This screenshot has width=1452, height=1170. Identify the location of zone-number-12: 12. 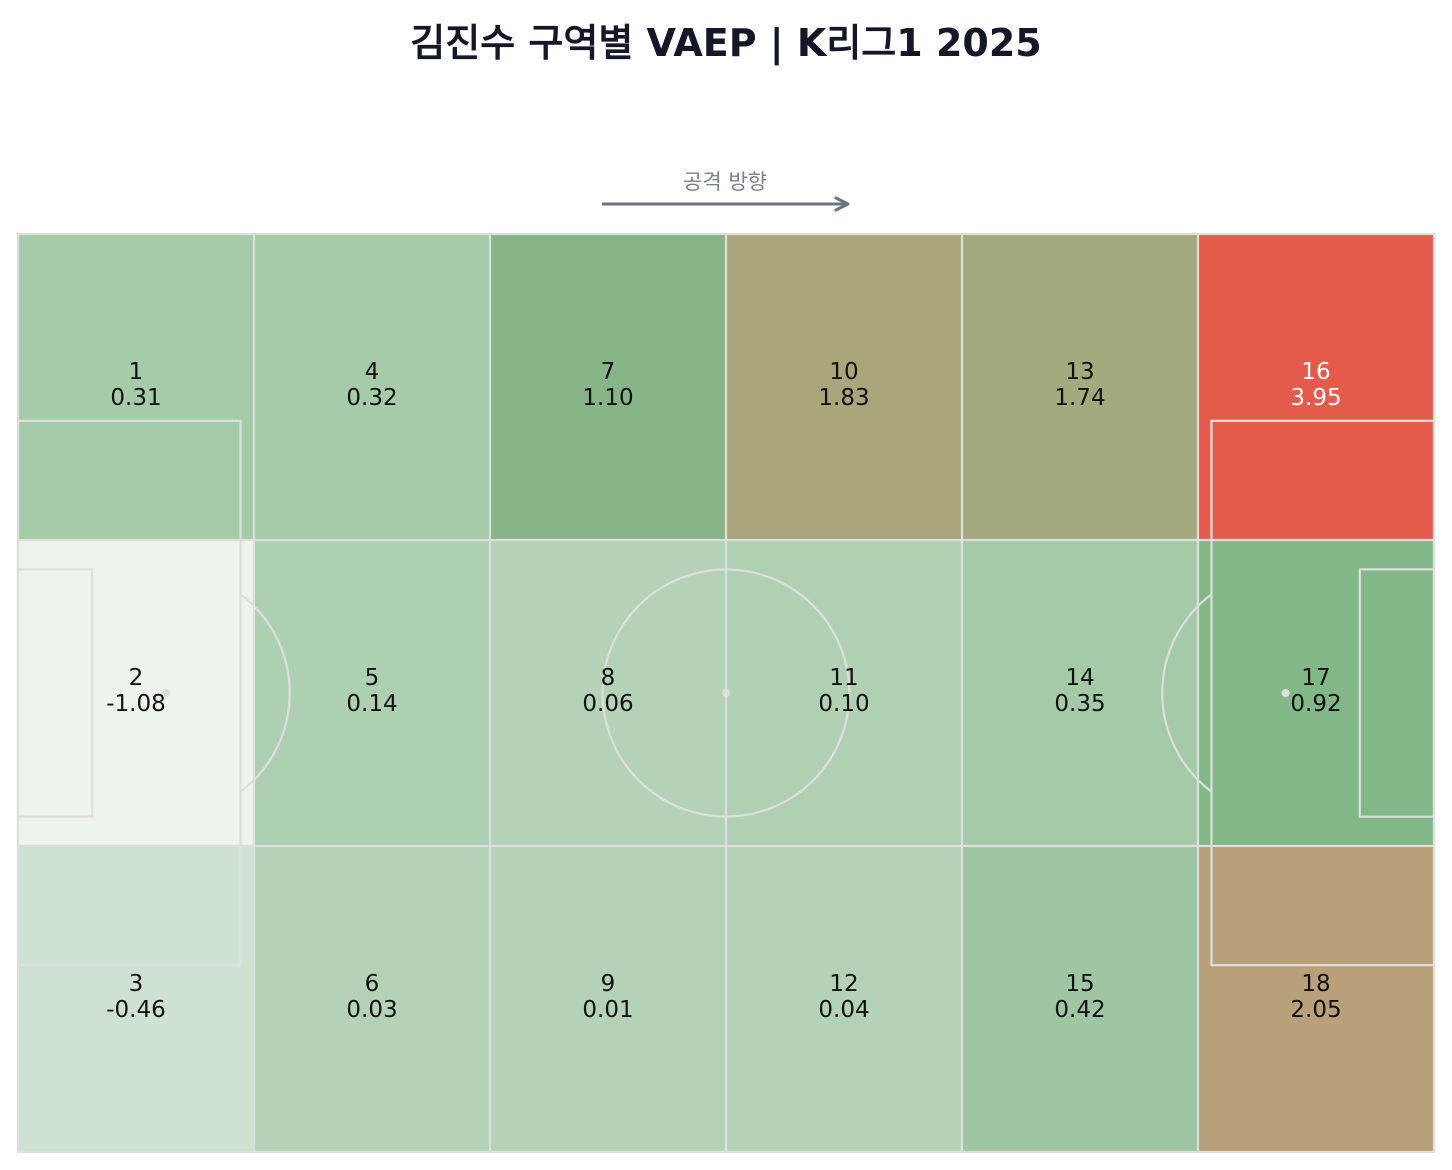
(843, 984).